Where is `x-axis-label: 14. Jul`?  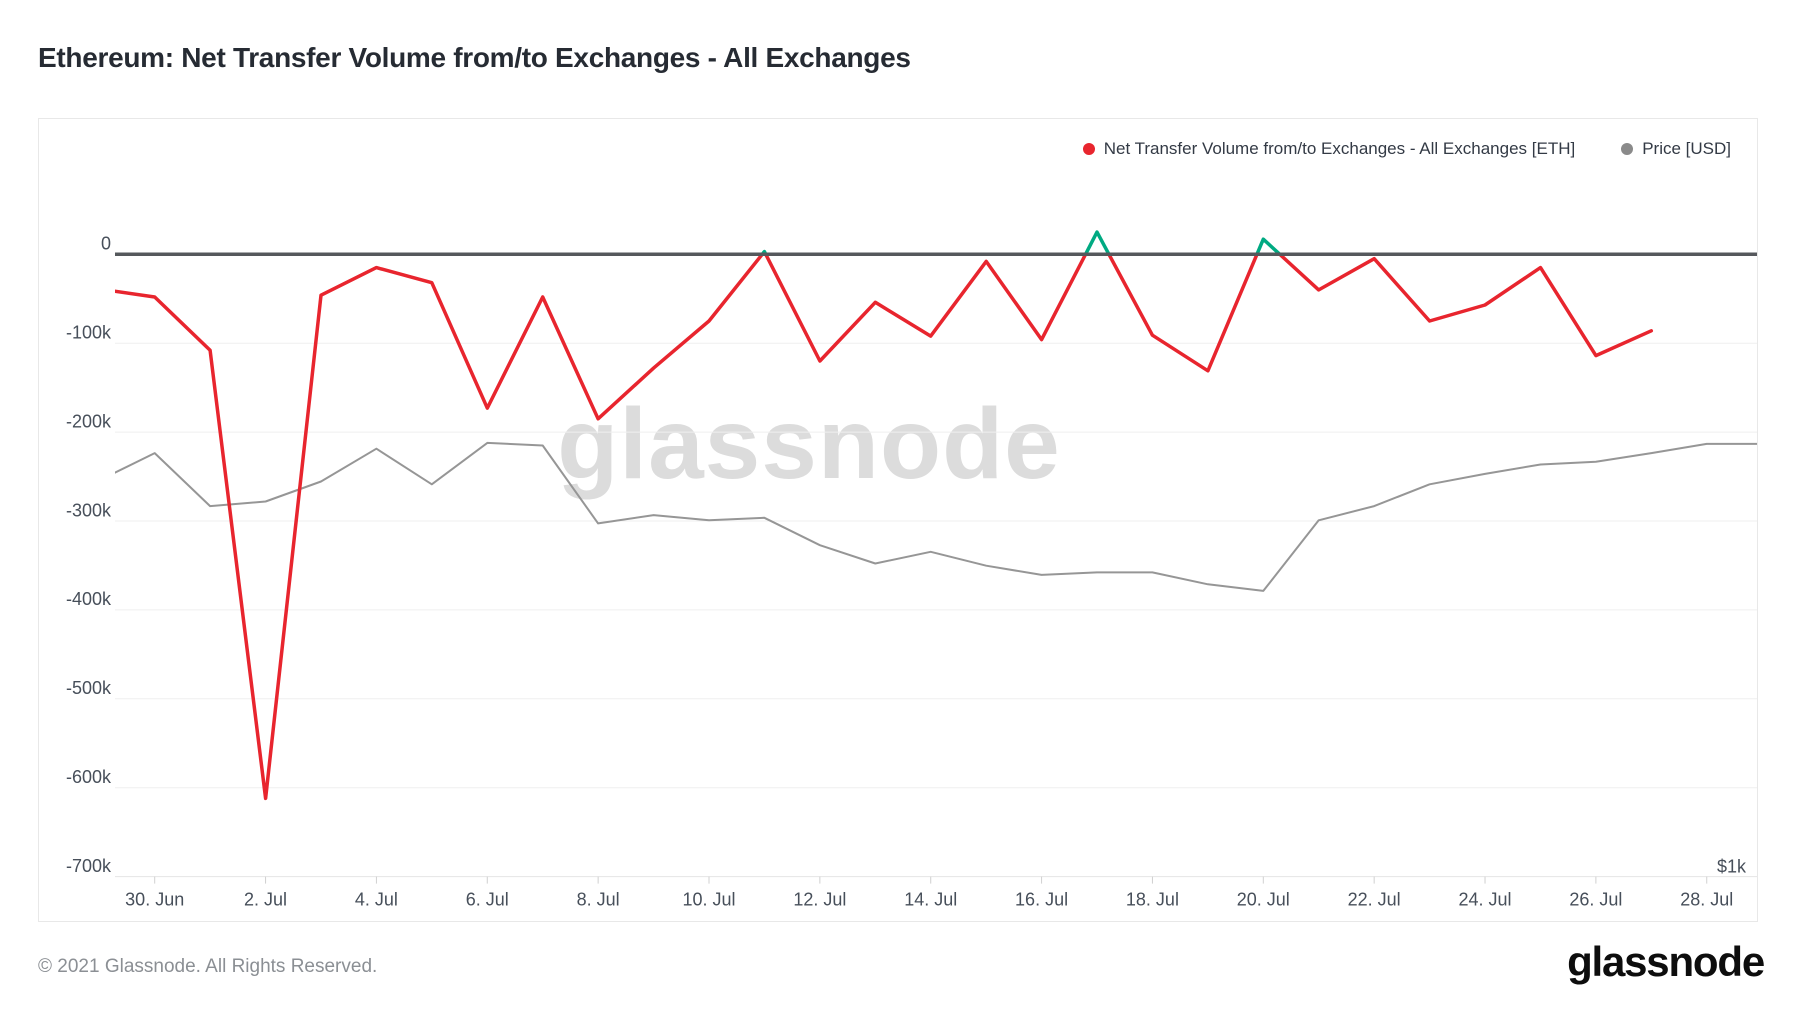 x-axis-label: 14. Jul is located at coordinates (930, 899).